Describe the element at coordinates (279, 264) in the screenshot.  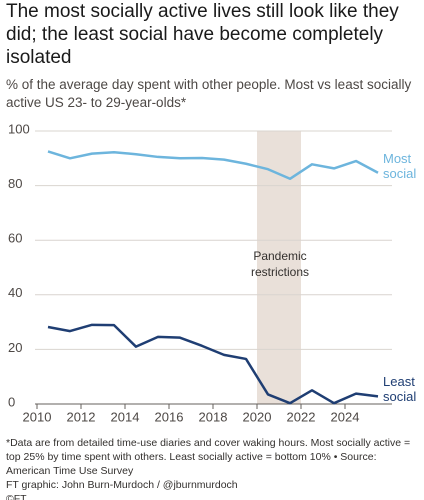
I see `annotation: Pandemic restrictions` at that location.